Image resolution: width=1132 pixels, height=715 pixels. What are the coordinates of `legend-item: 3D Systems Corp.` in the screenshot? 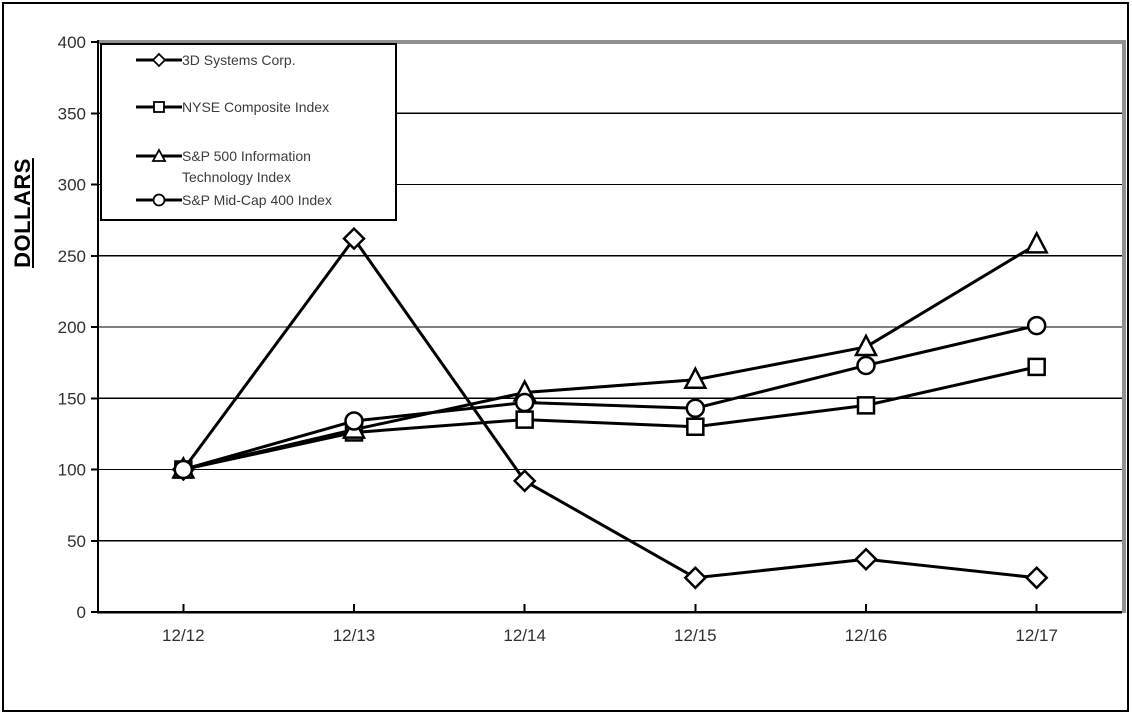 It's located at (265, 60).